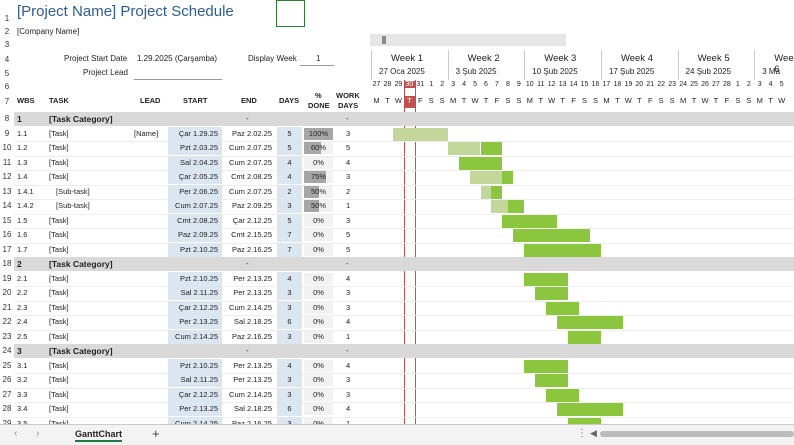 Image resolution: width=794 pixels, height=445 pixels. I want to click on task-days: 6, so click(289, 322).